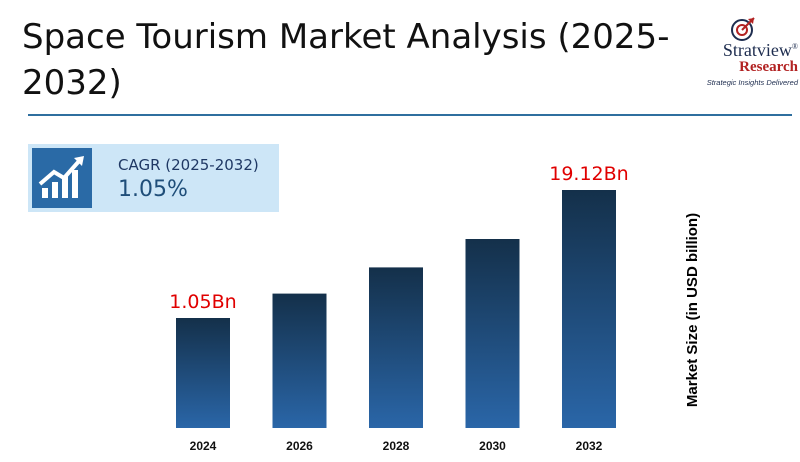 The width and height of the screenshot is (800, 462). Describe the element at coordinates (396, 347) in the screenshot. I see `bar-2028` at that location.